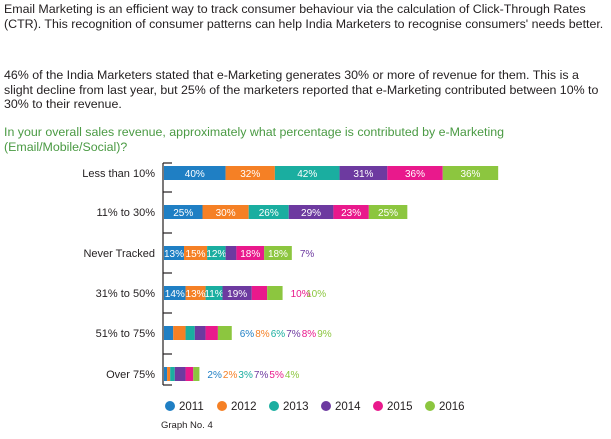  I want to click on category-label: 51% to 75%, so click(126, 334).